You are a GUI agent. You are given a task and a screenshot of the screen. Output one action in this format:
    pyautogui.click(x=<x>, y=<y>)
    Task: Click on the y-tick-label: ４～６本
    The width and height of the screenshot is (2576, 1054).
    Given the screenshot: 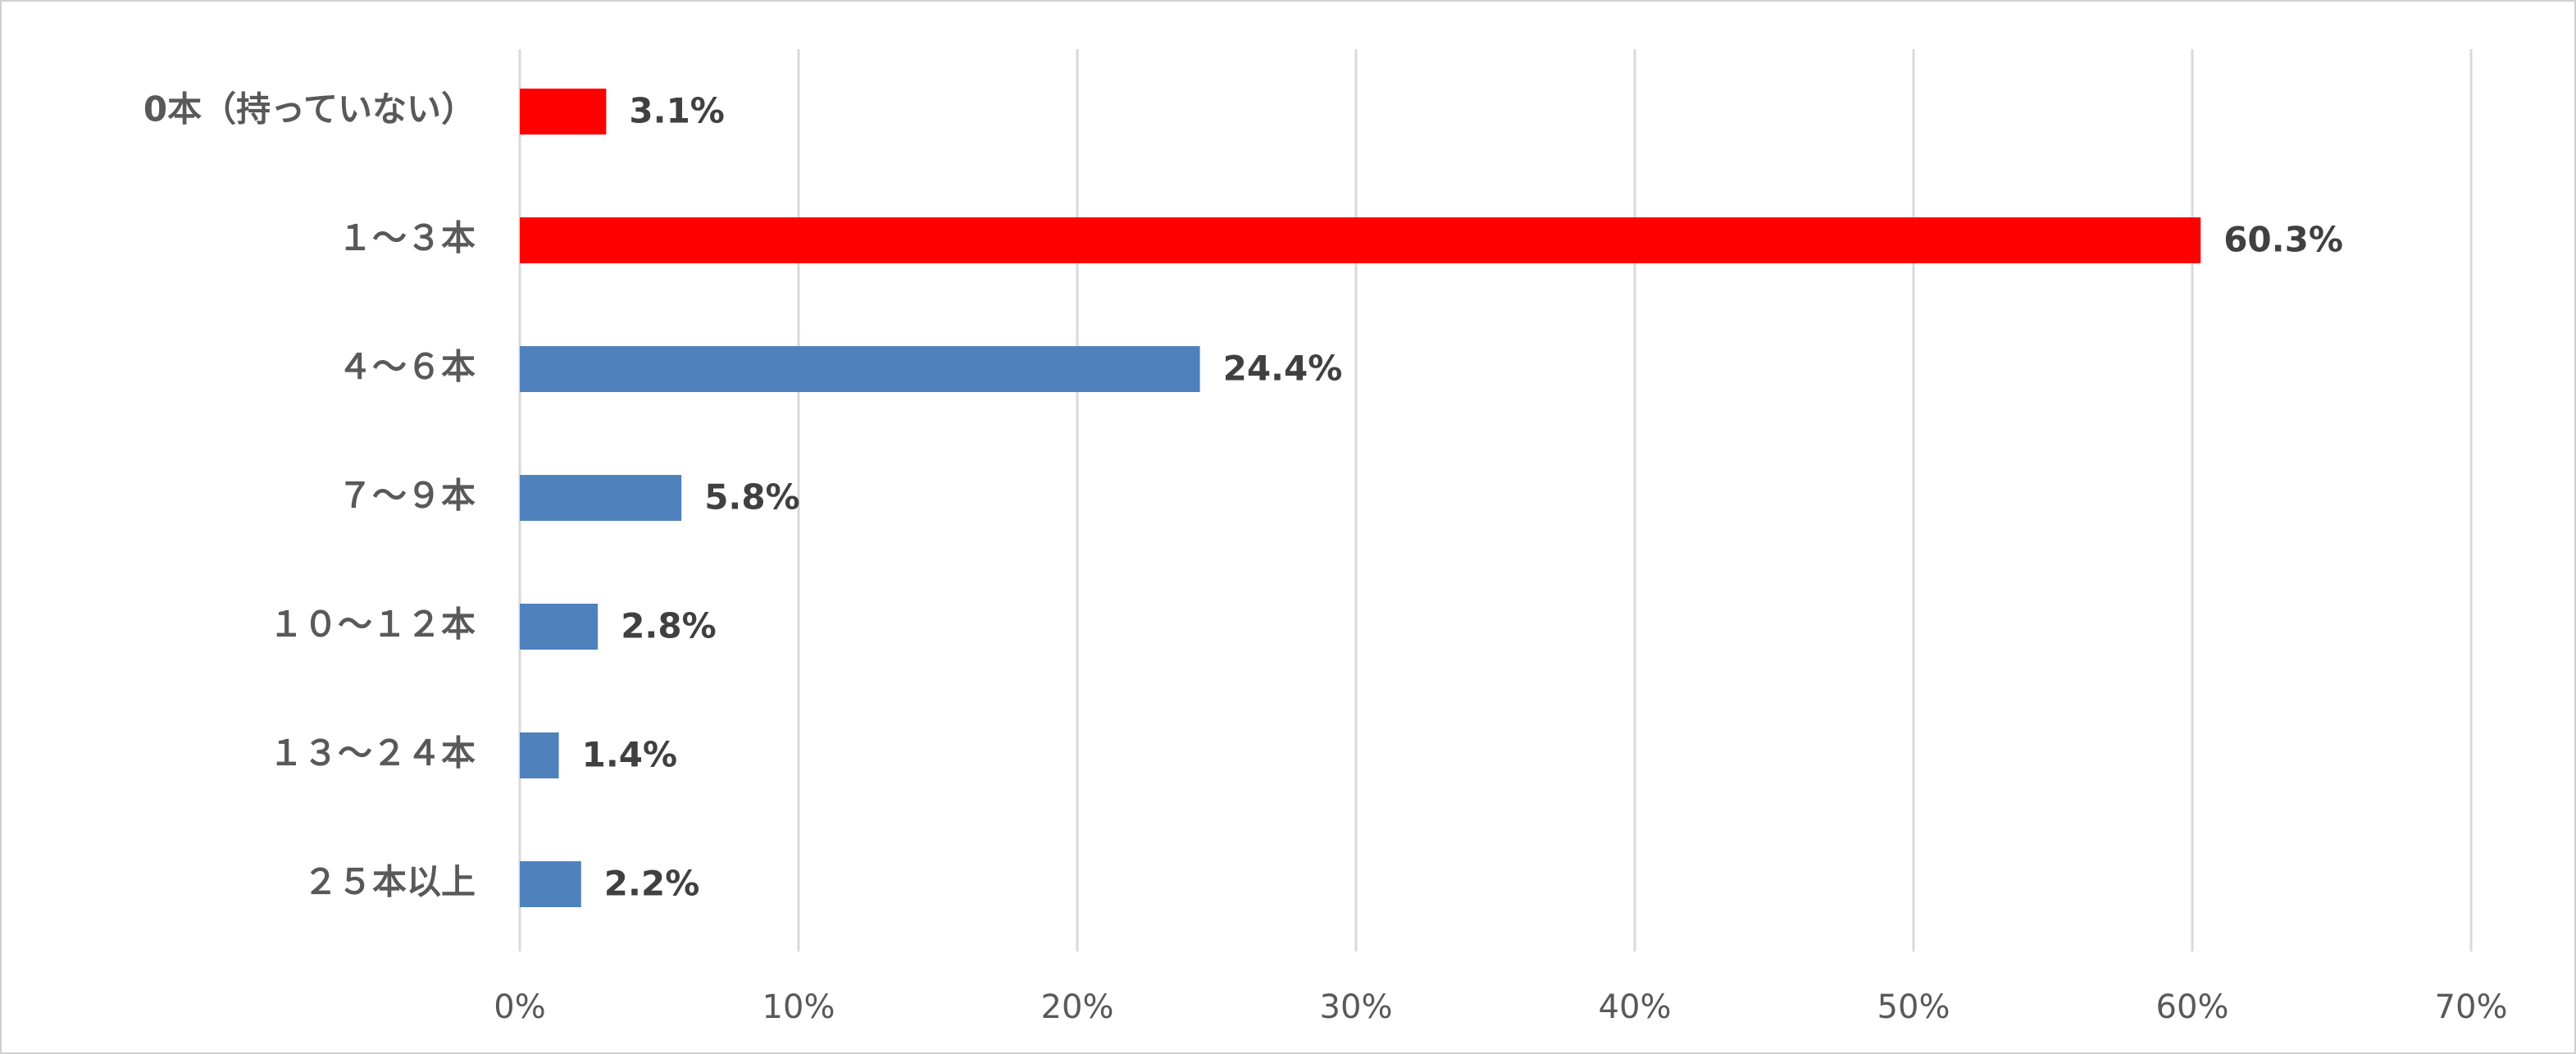 What is the action you would take?
    pyautogui.click(x=407, y=367)
    